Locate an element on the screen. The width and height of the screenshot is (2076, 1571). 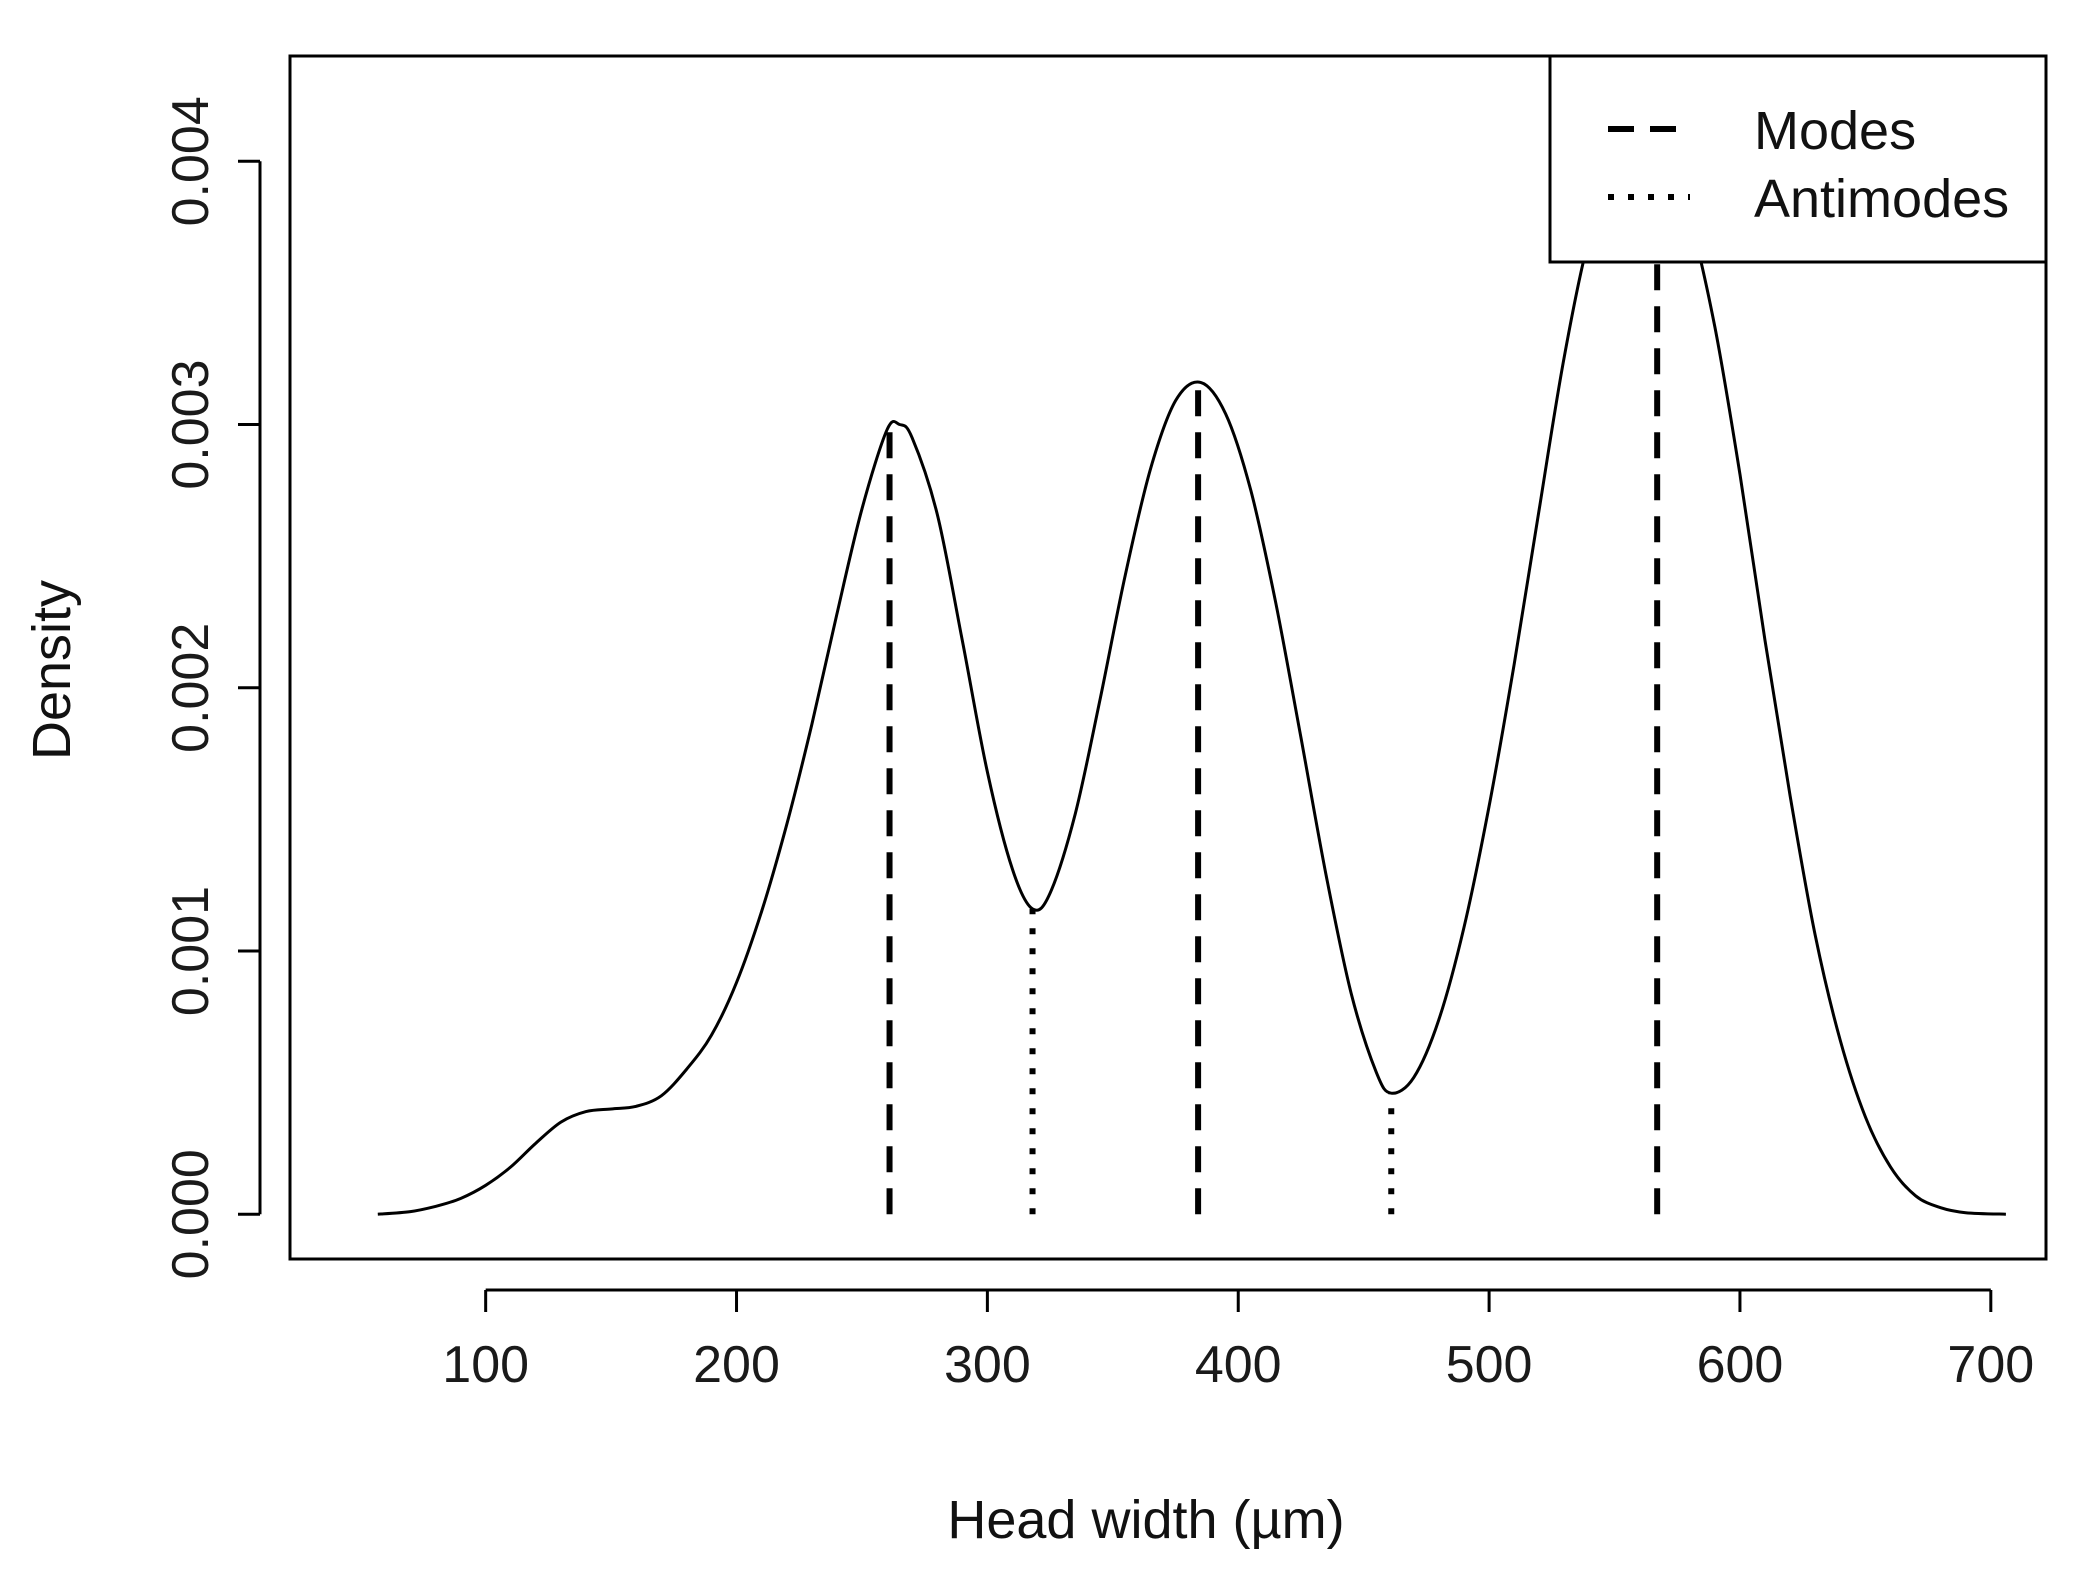
legend-box is located at coordinates (1798, 159).